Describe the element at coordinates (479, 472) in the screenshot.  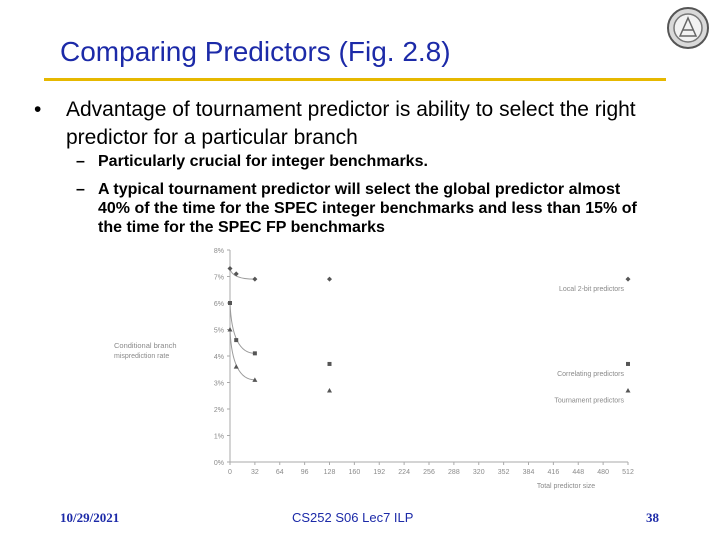
I see `x-tick-label: 320` at that location.